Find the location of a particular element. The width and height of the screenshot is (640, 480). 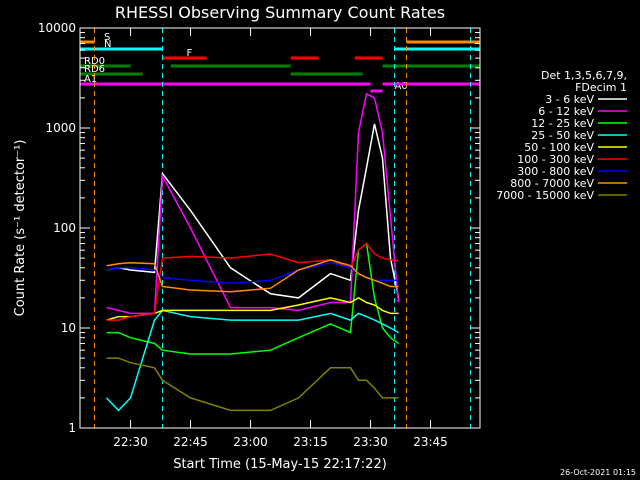

series-line-7000-15000-kev is located at coordinates (252, 384).